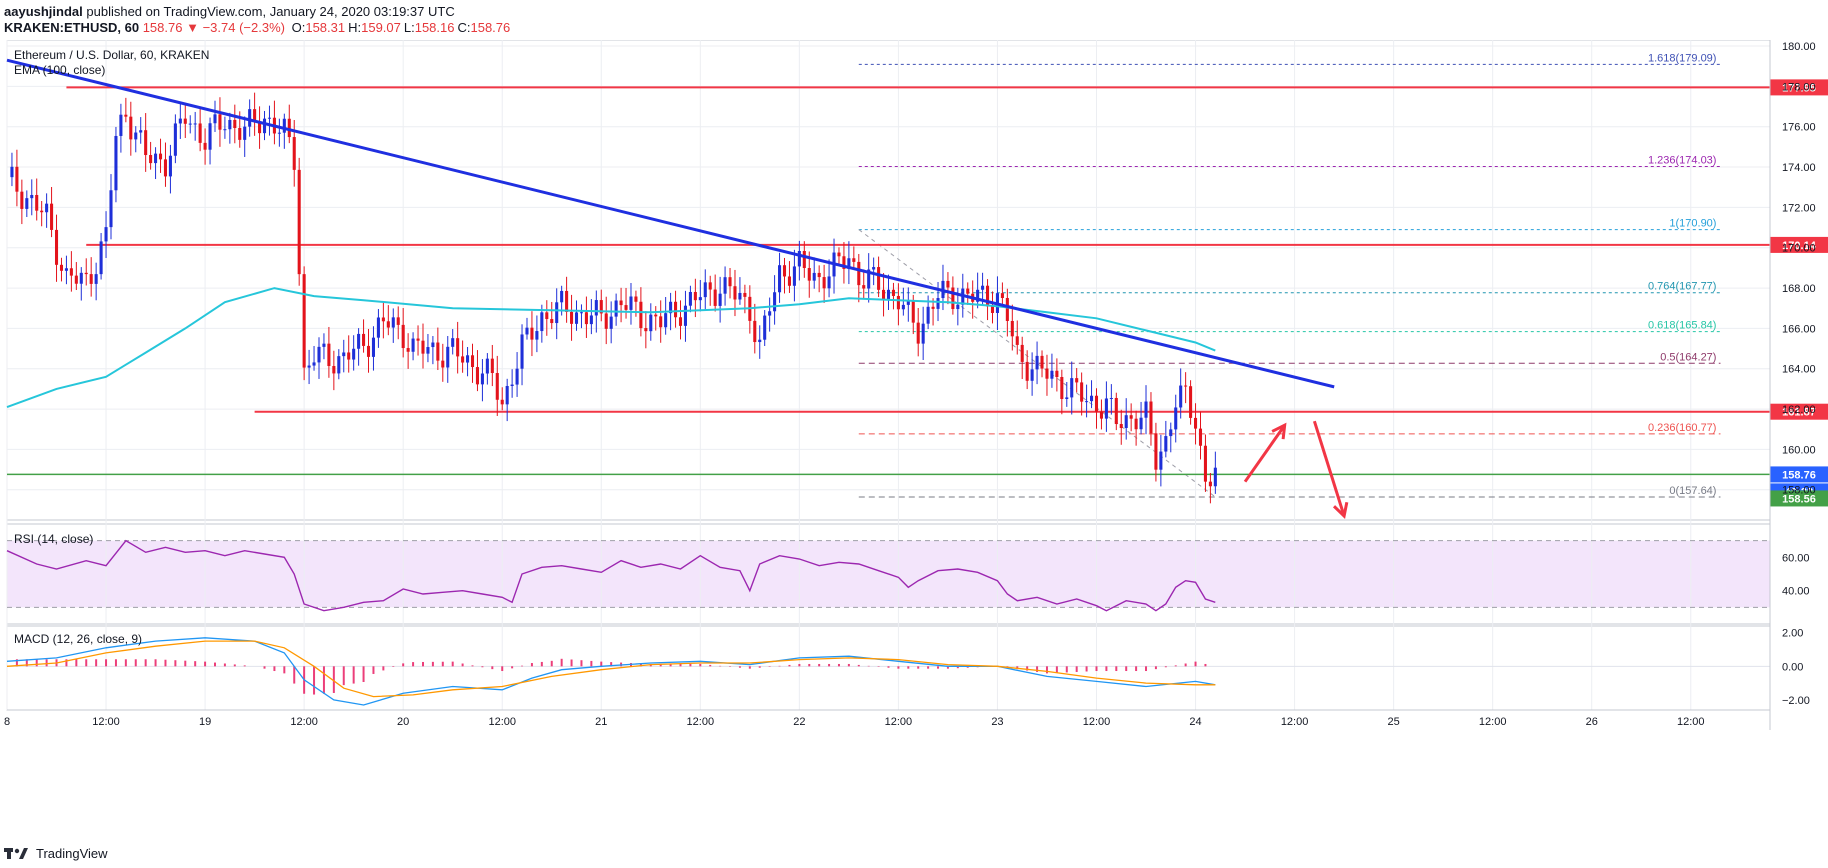 This screenshot has height=868, width=1828. What do you see at coordinates (601, 722) in the screenshot?
I see `x-tick-label: 21` at bounding box center [601, 722].